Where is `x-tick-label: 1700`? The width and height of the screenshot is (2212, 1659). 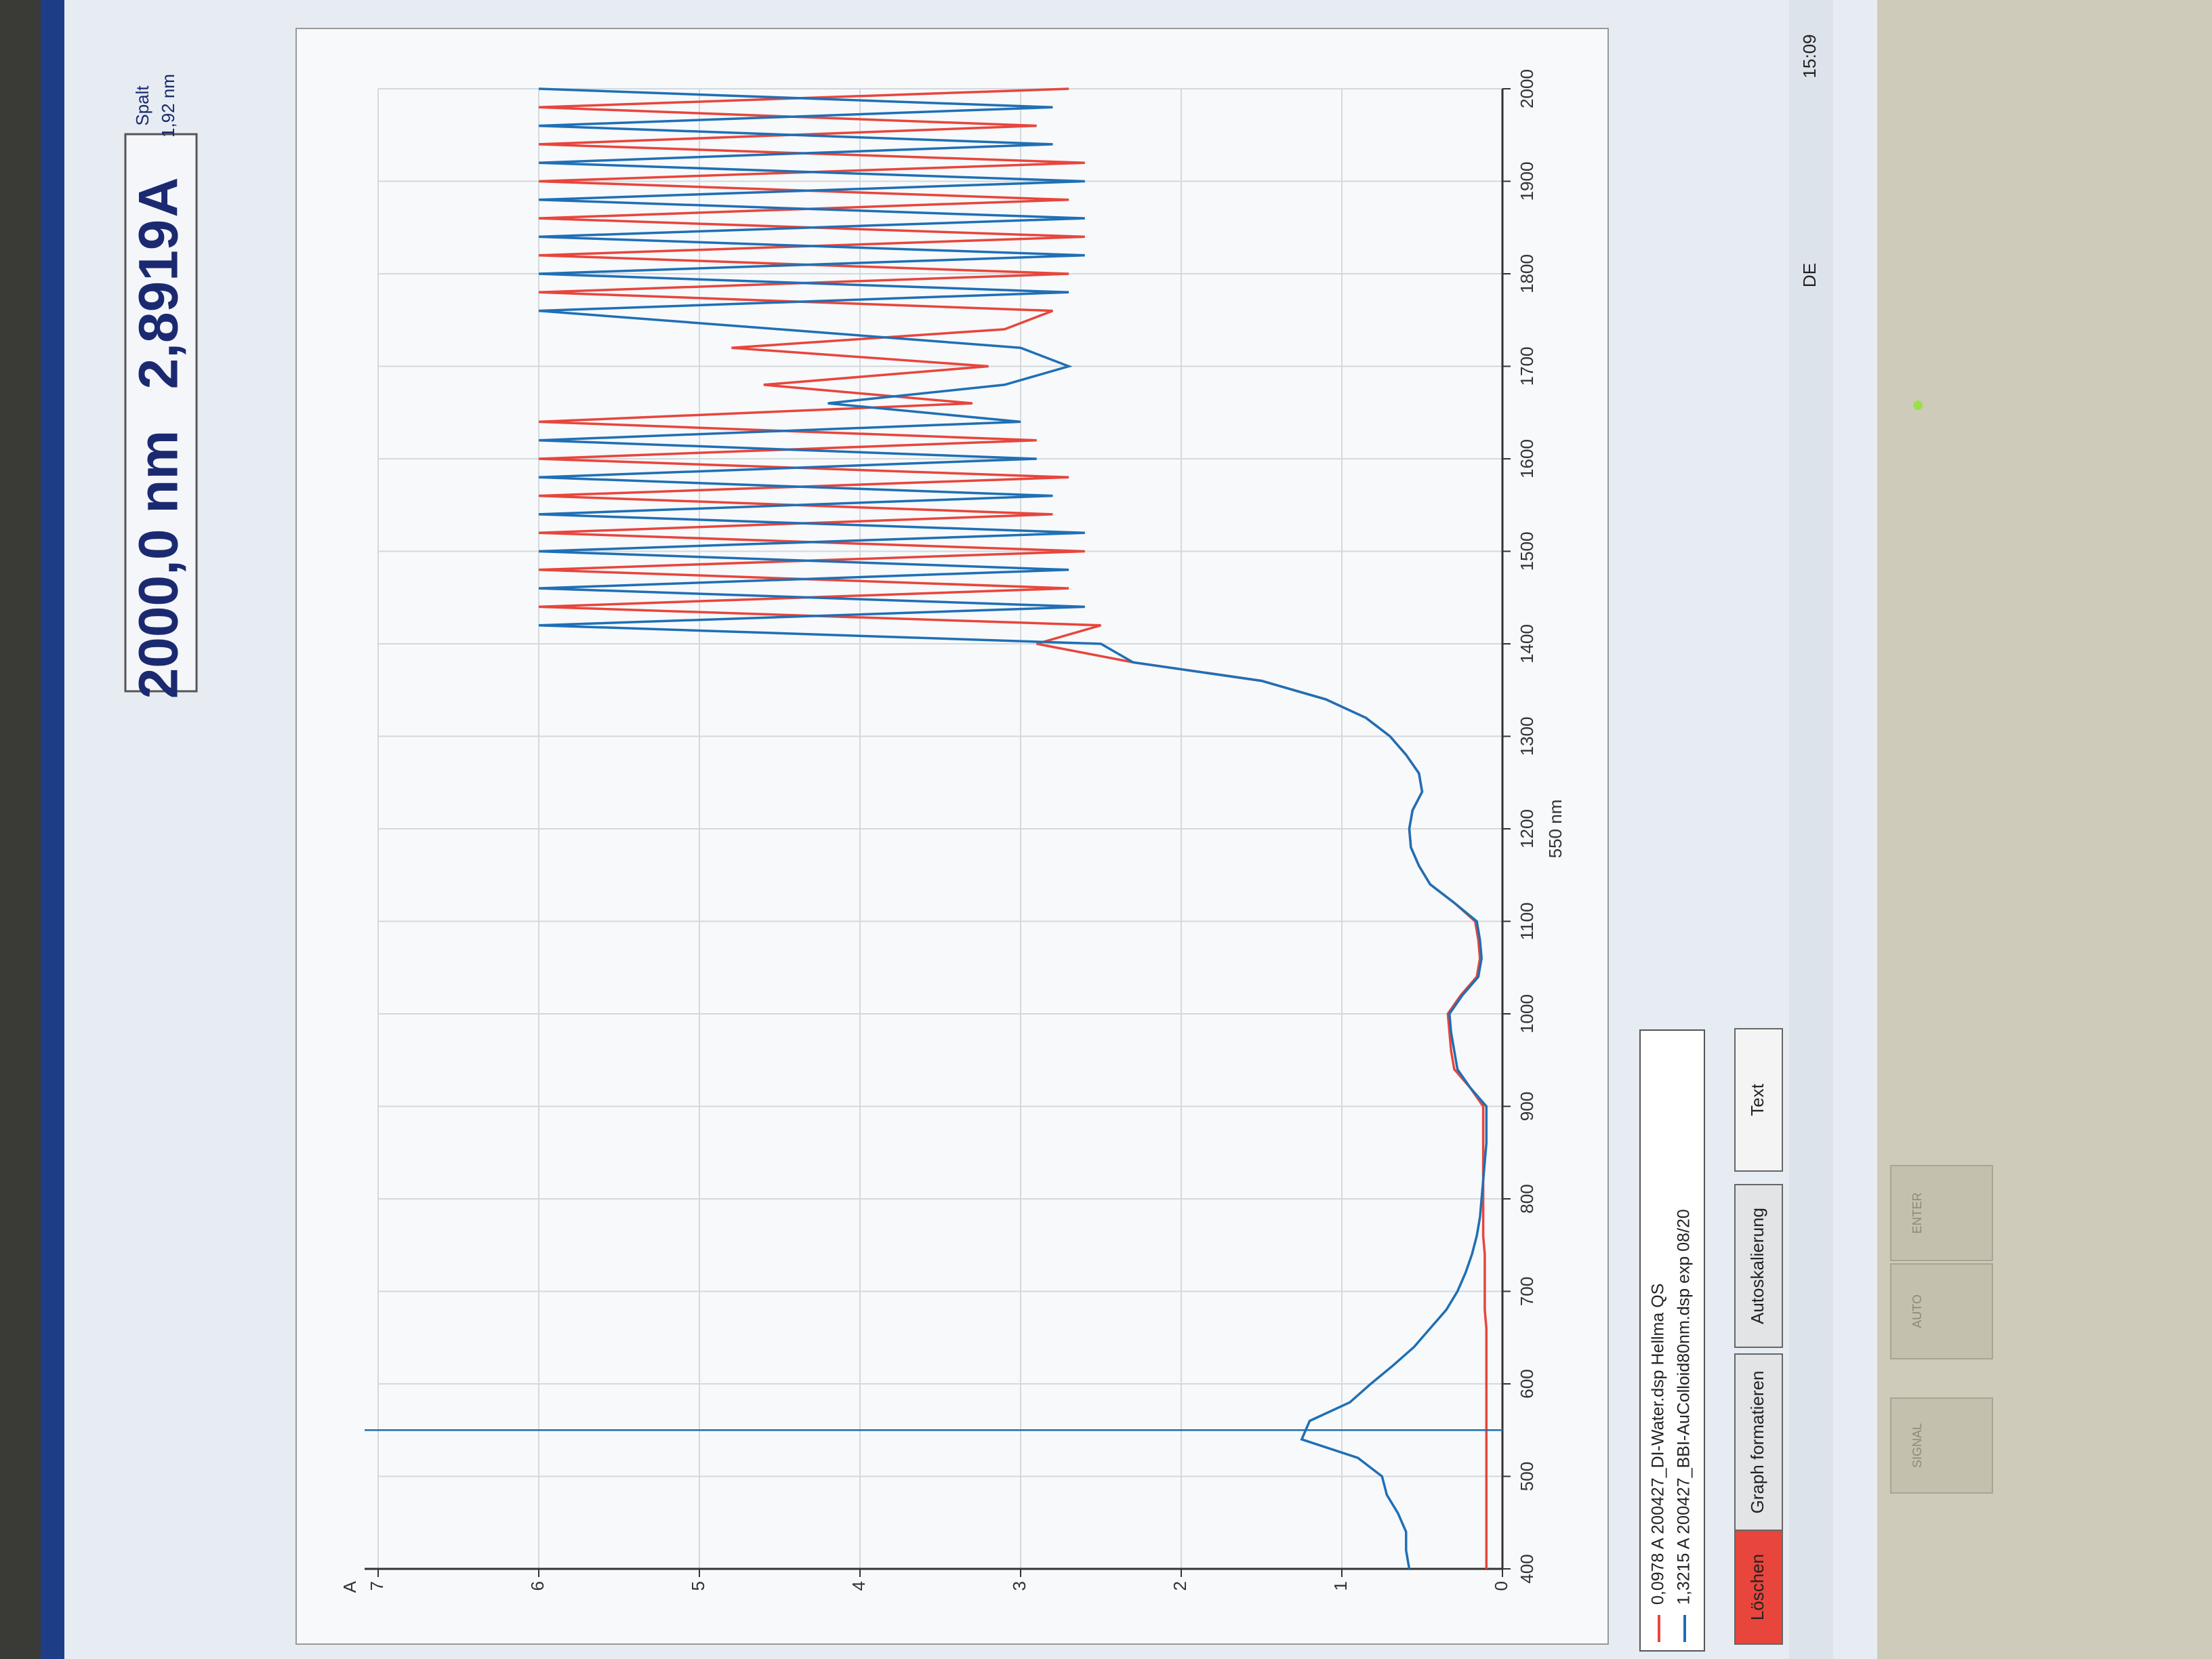
x-tick-label: 1700 is located at coordinates (1527, 367).